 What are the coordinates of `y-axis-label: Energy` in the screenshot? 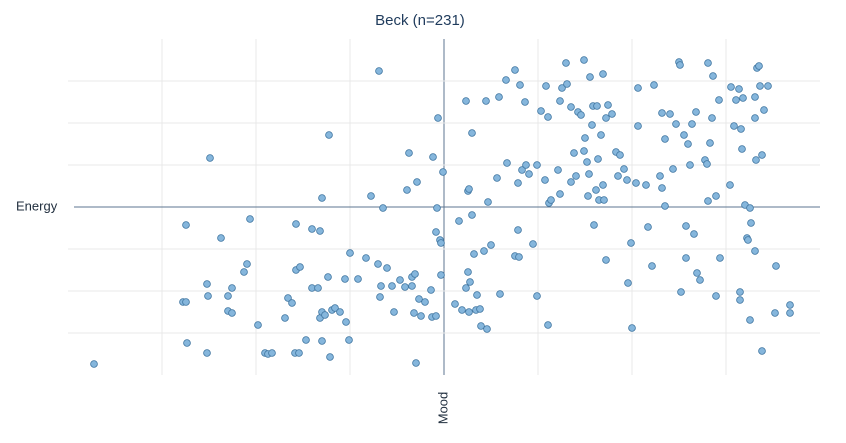 It's located at (37, 205).